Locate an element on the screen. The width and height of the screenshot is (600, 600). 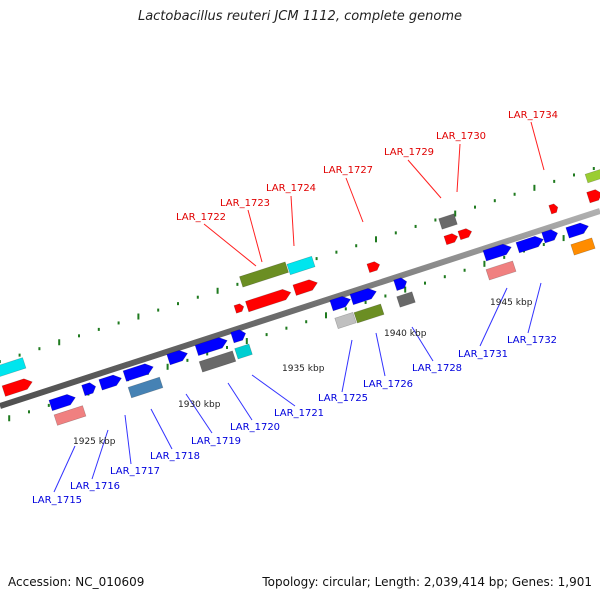
gene-label: LAR_1724 is located at coordinates (291, 188).